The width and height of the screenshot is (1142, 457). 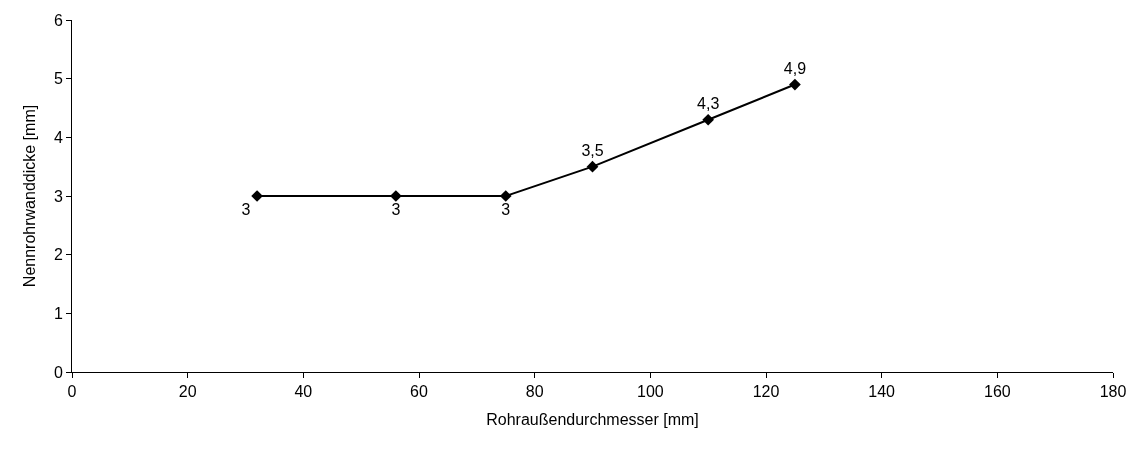 What do you see at coordinates (708, 104) in the screenshot?
I see `data-label: 4,3` at bounding box center [708, 104].